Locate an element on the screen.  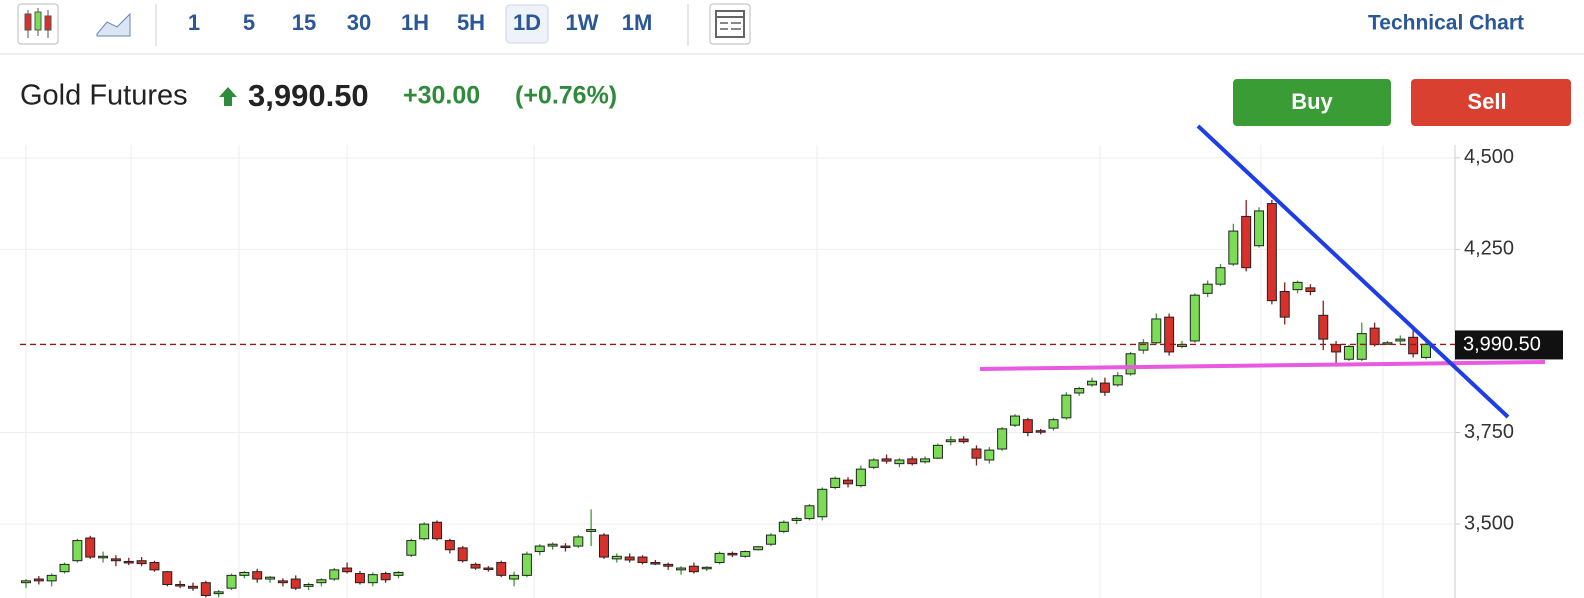
interval: 30 is located at coordinates (359, 22).